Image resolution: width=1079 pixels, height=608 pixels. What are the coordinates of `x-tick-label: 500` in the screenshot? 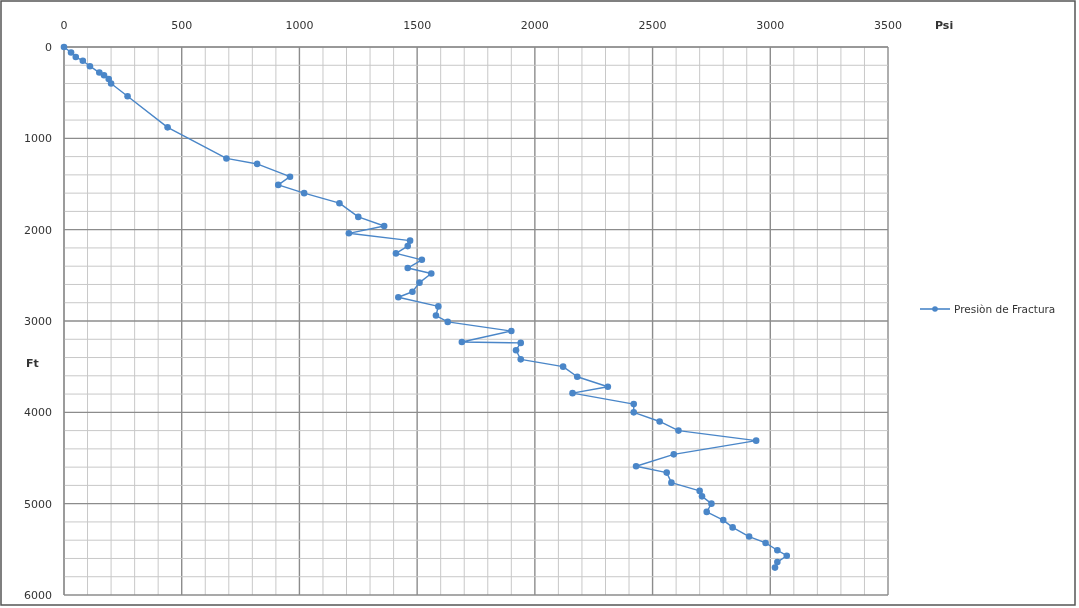 It's located at (182, 25).